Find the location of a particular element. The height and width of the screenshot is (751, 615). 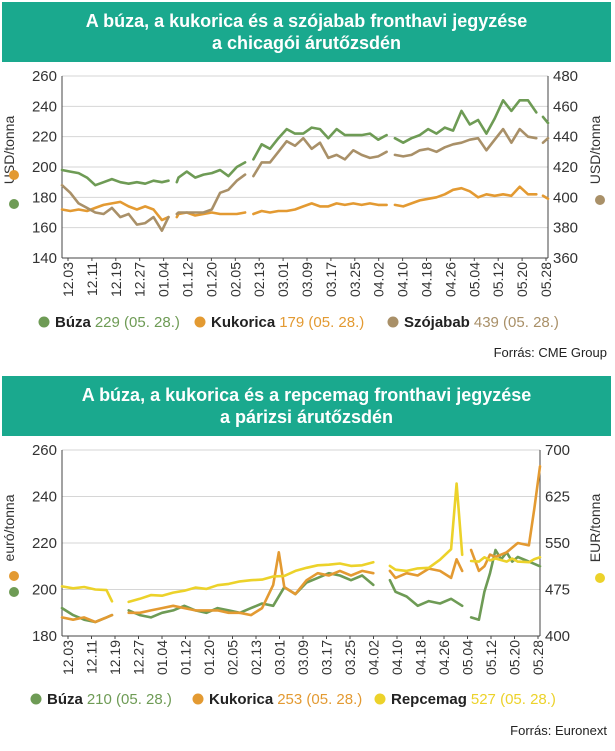

y-tick-left: 160 is located at coordinates (44, 228).